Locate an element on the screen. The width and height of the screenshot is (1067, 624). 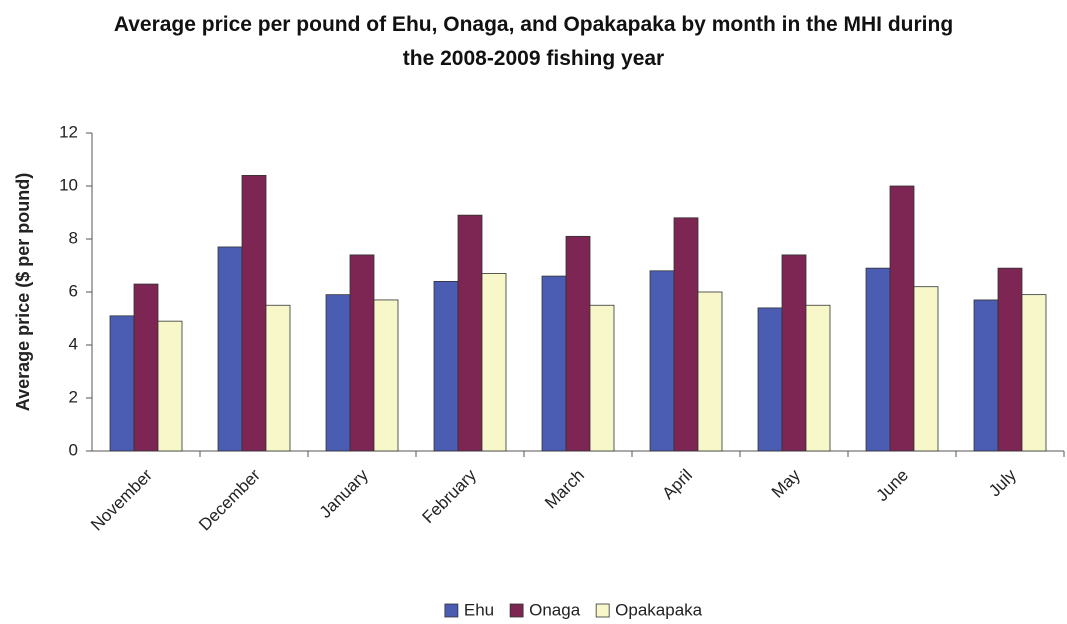
x-tick-label: May is located at coordinates (786, 483).